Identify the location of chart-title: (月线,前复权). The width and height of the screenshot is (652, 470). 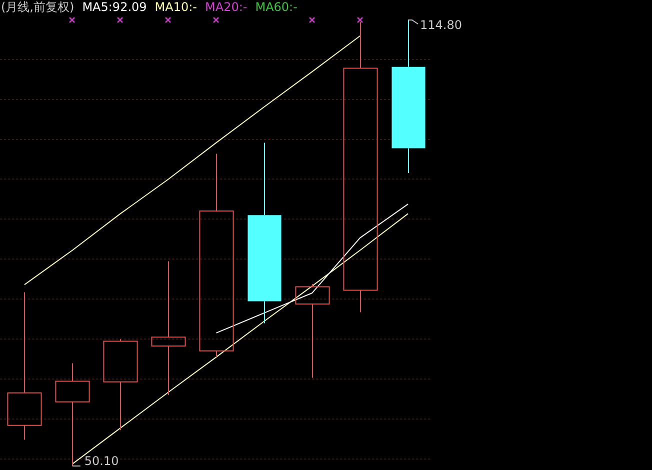
(37, 7).